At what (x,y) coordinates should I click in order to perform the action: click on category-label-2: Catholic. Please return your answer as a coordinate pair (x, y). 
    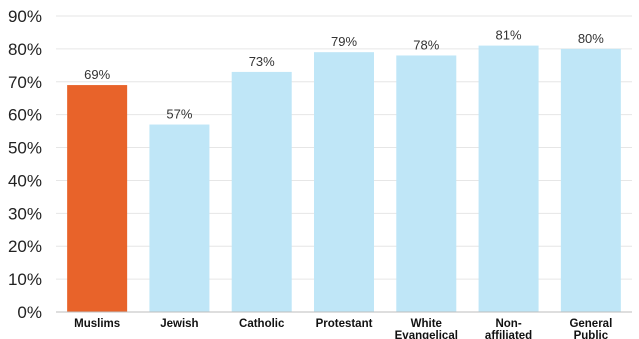
    Looking at the image, I should click on (262, 324).